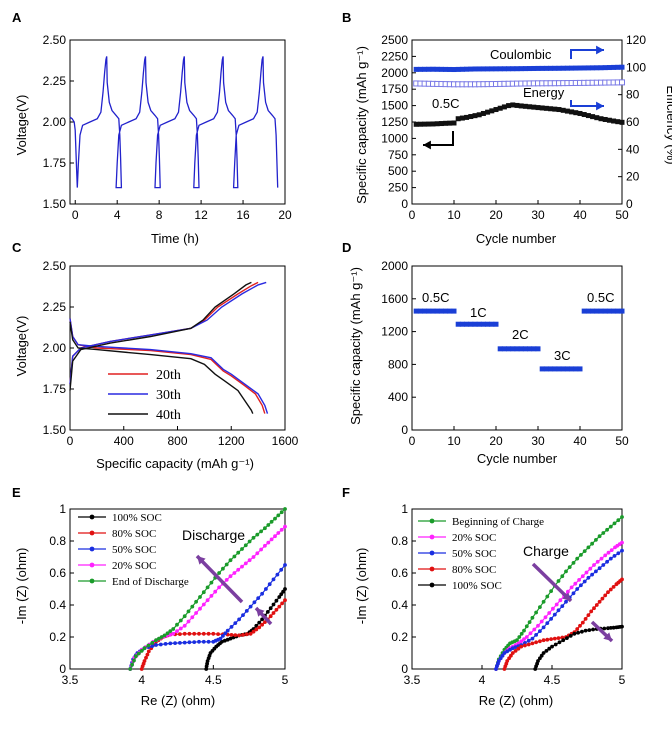 The image size is (672, 731). What do you see at coordinates (584, 54) in the screenshot?
I see `arrow-coulombic` at bounding box center [584, 54].